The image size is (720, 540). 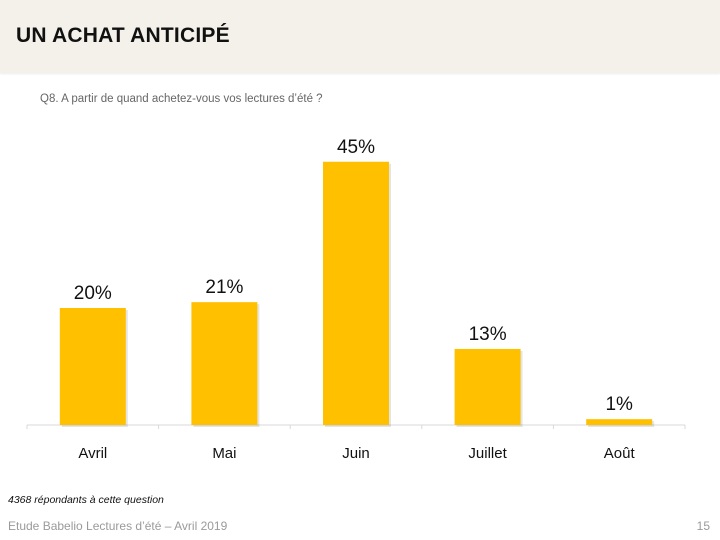 What do you see at coordinates (92, 366) in the screenshot?
I see `bar-avril` at bounding box center [92, 366].